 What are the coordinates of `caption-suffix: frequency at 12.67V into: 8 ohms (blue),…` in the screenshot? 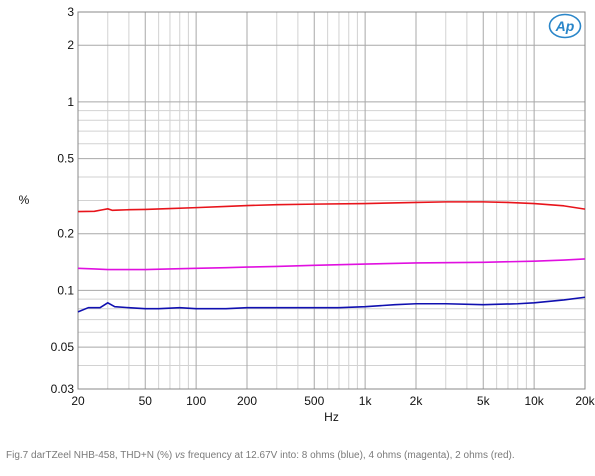 It's located at (351, 455).